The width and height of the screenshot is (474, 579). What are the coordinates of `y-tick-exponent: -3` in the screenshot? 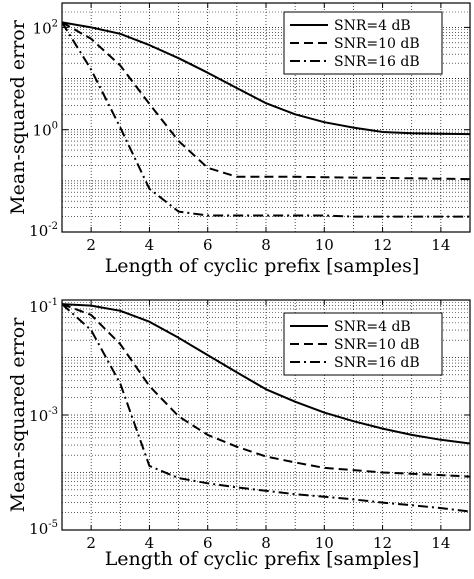 It's located at (53, 411).